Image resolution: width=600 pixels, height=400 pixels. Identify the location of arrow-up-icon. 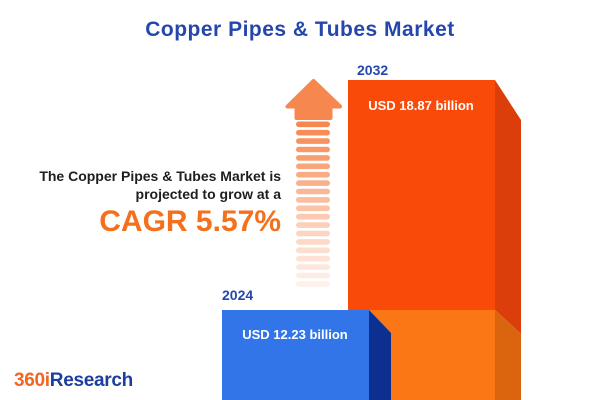
(313, 99).